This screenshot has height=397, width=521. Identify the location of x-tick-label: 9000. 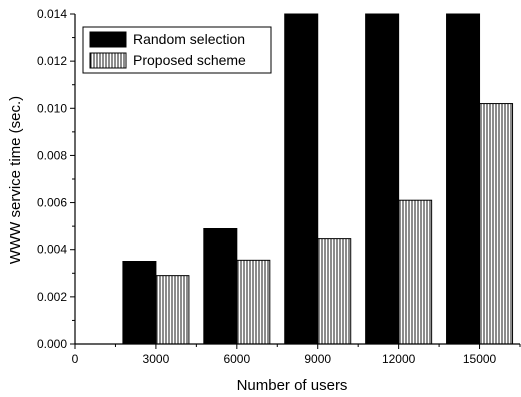
(317, 359).